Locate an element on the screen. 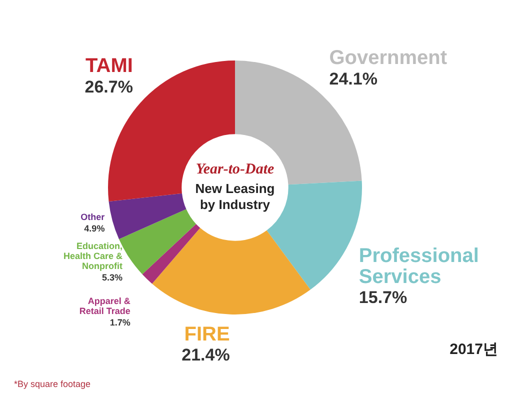 The height and width of the screenshot is (403, 512). data-label: 15.7% is located at coordinates (383, 298).